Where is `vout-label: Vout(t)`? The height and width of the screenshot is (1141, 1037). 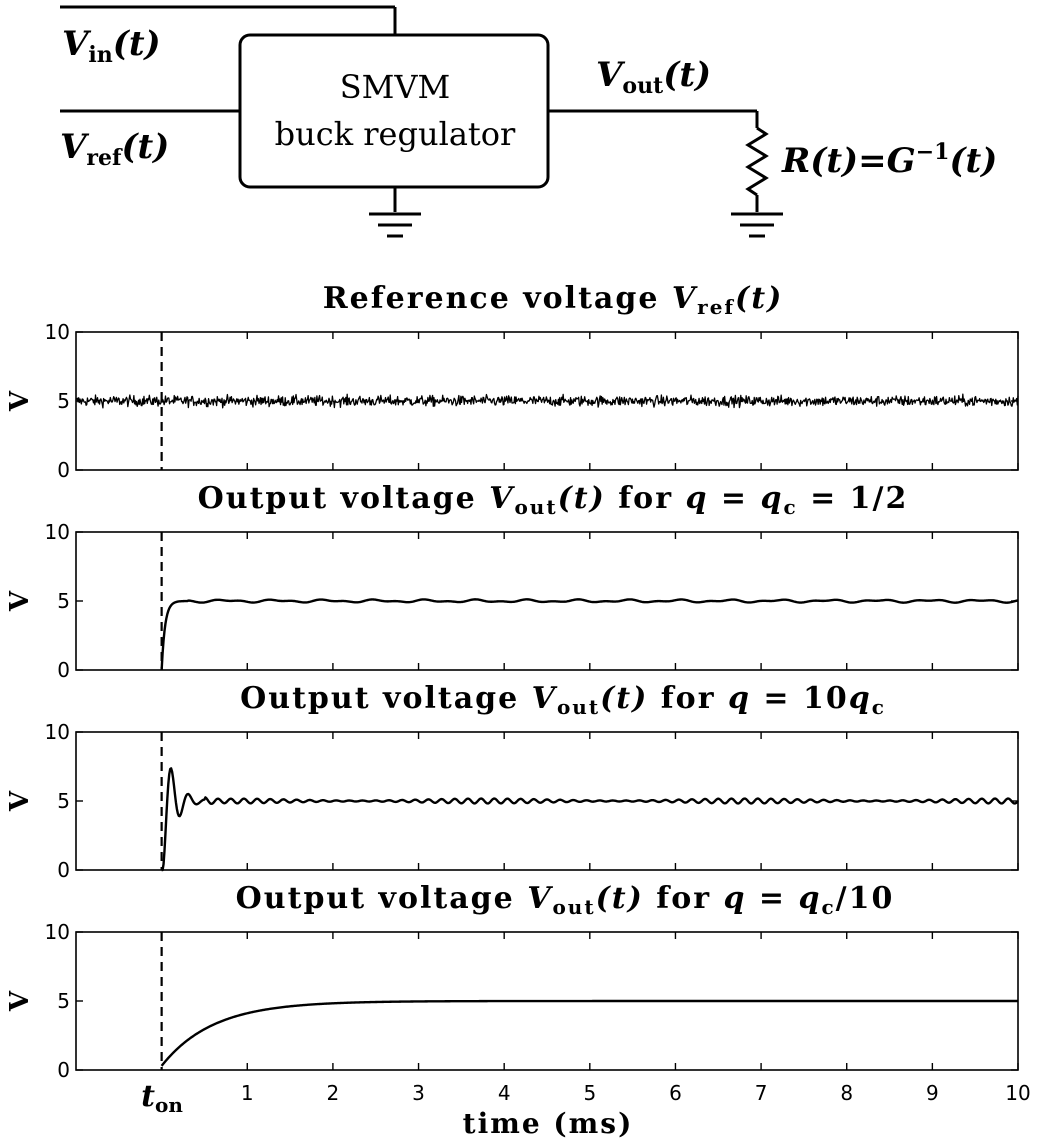 vout-label: Vout(t) is located at coordinates (653, 77).